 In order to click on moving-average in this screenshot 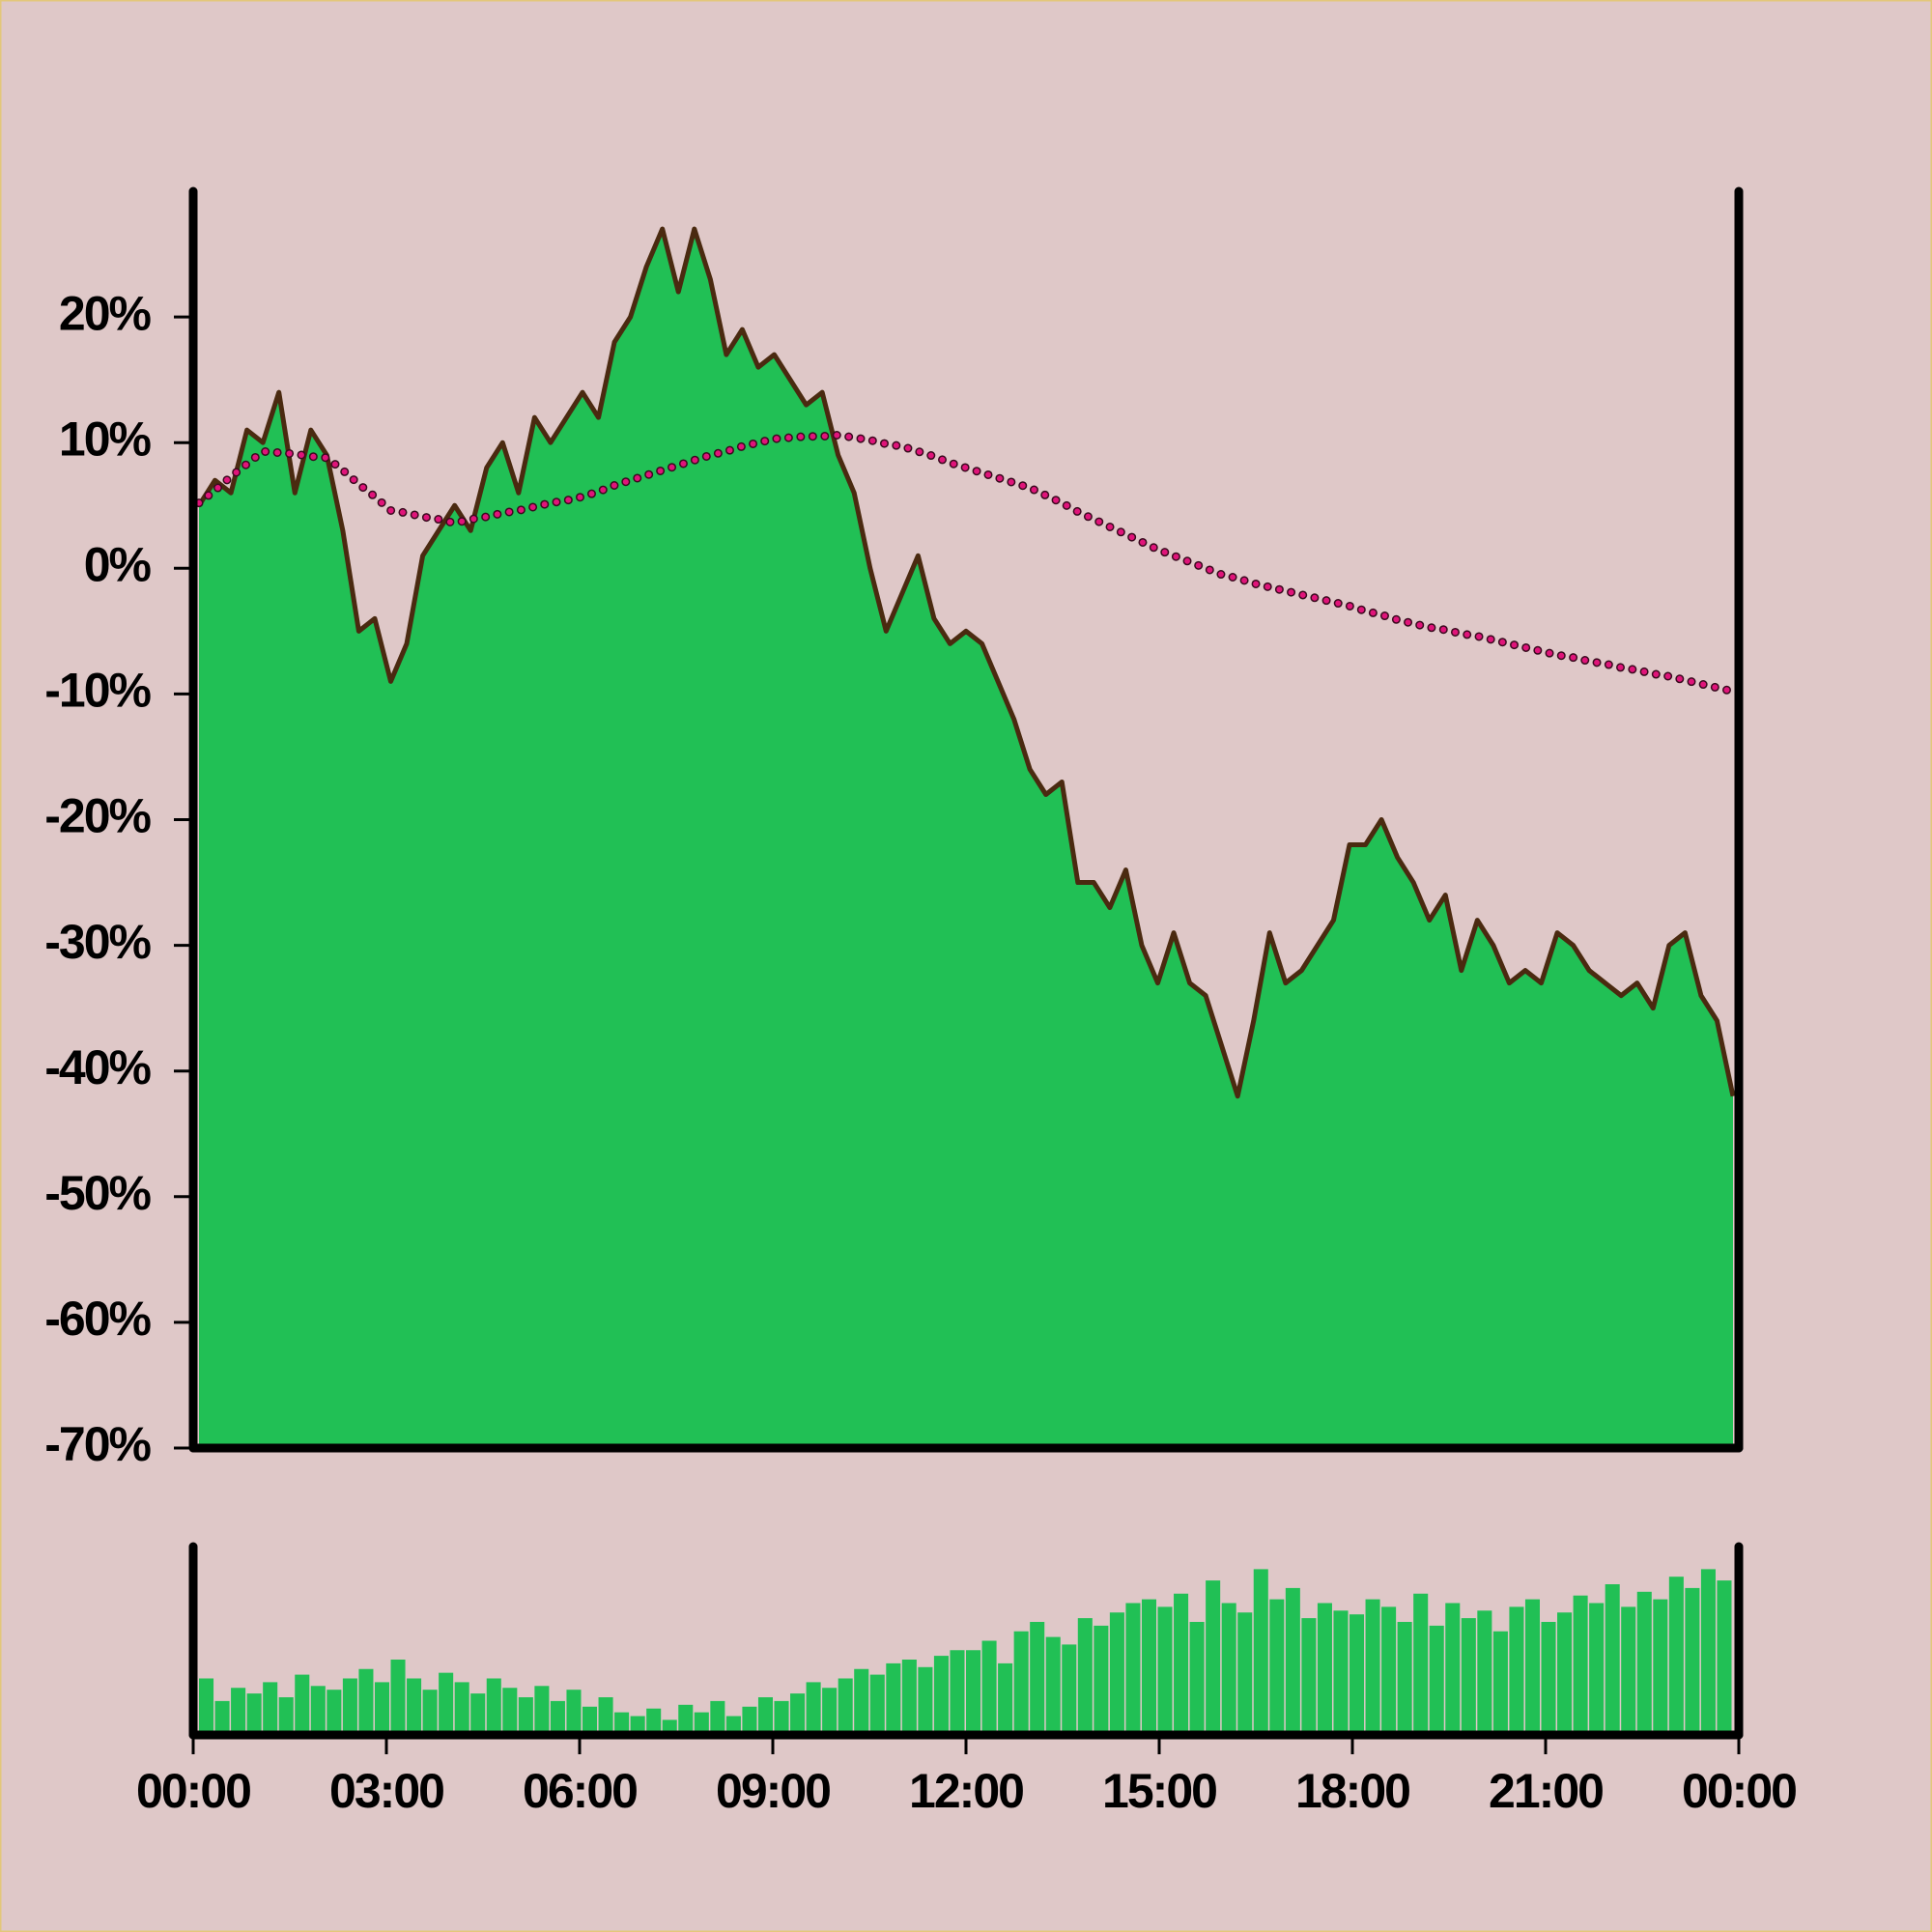, I will do `click(966, 563)`.